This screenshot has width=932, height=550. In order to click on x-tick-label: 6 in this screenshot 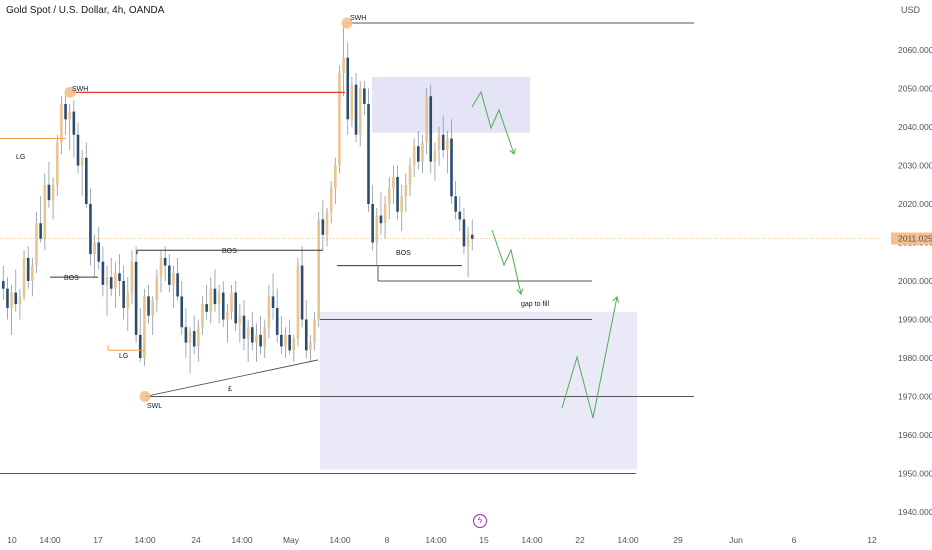, I will do `click(794, 540)`.